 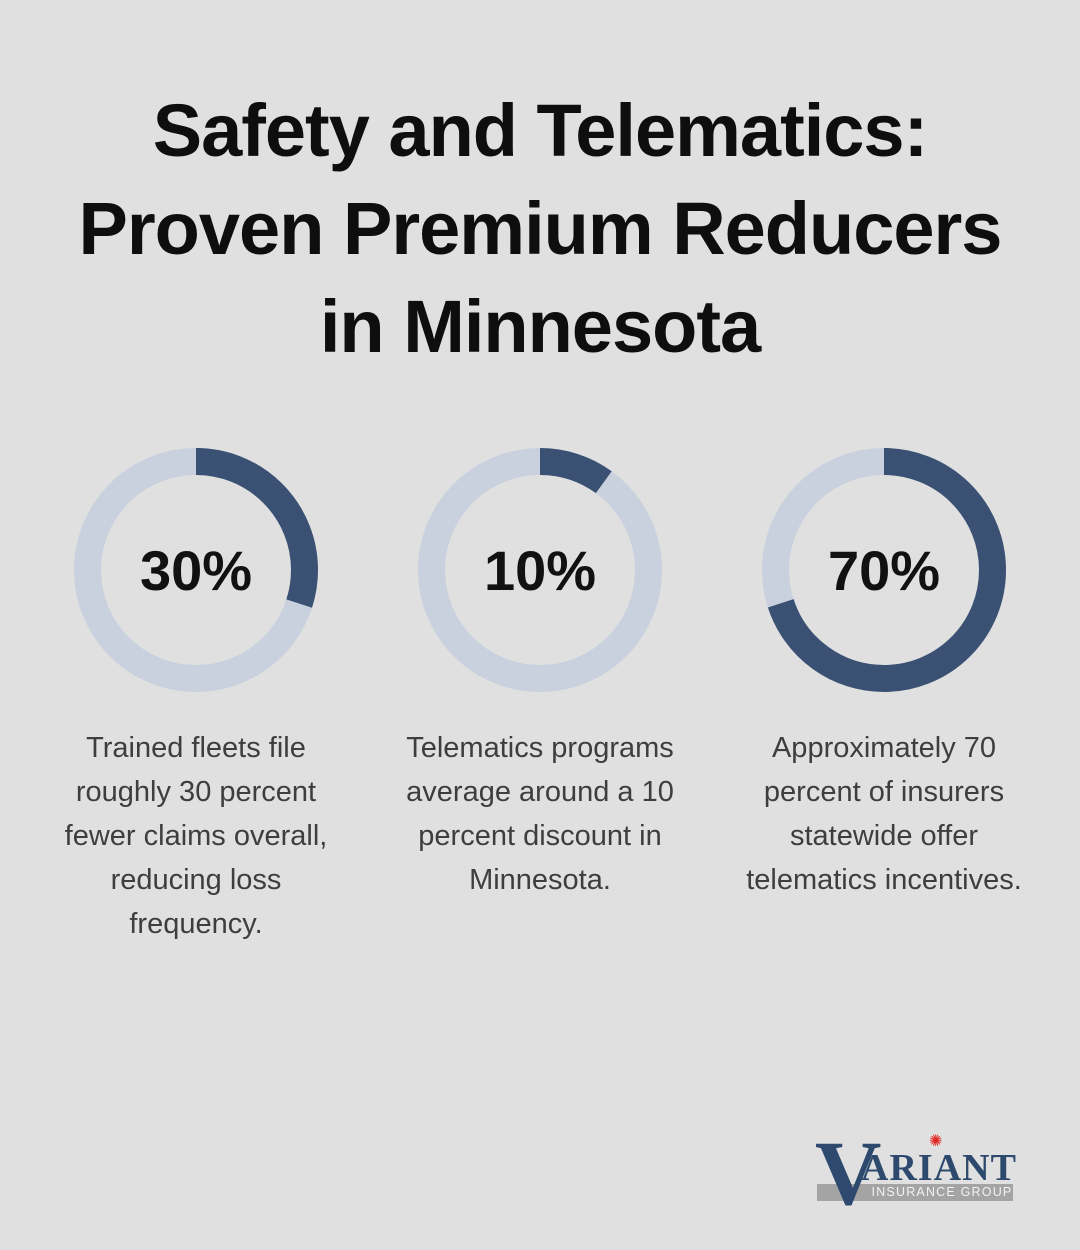 I want to click on donut-value-label: 70%, so click(x=884, y=570).